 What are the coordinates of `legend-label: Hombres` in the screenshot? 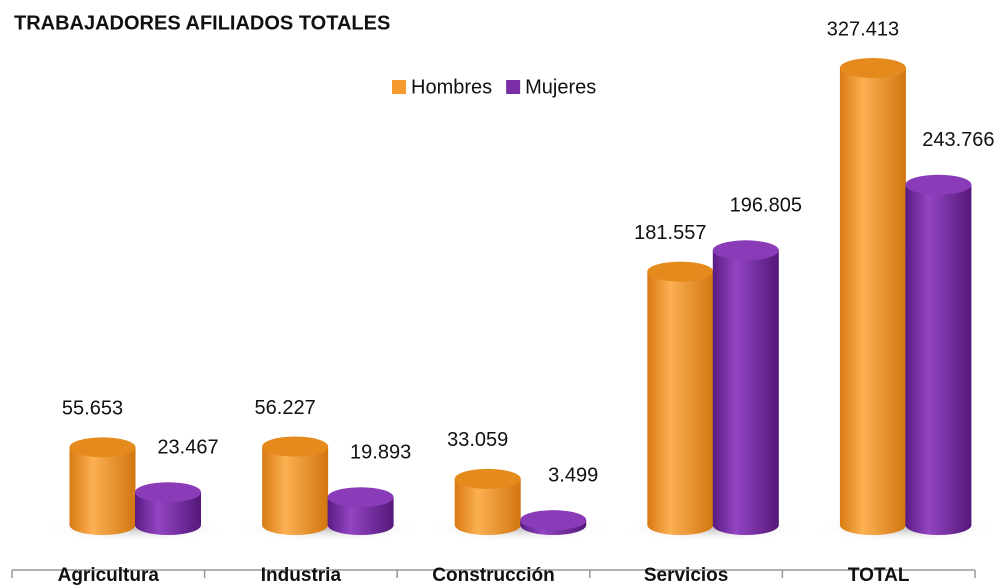 It's located at (451, 87).